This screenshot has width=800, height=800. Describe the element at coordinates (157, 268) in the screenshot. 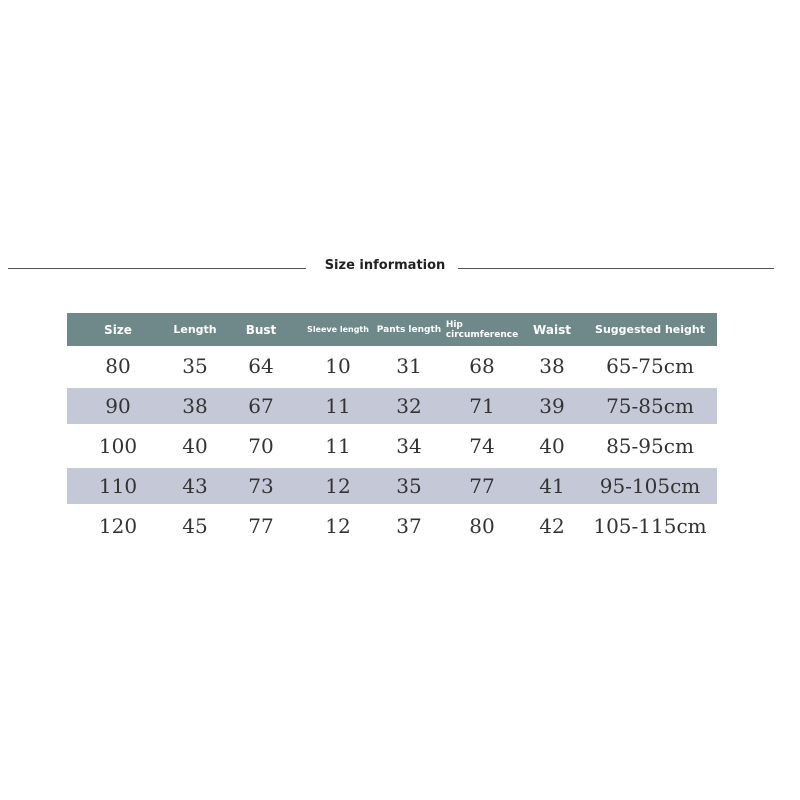

I see `divider-left` at that location.